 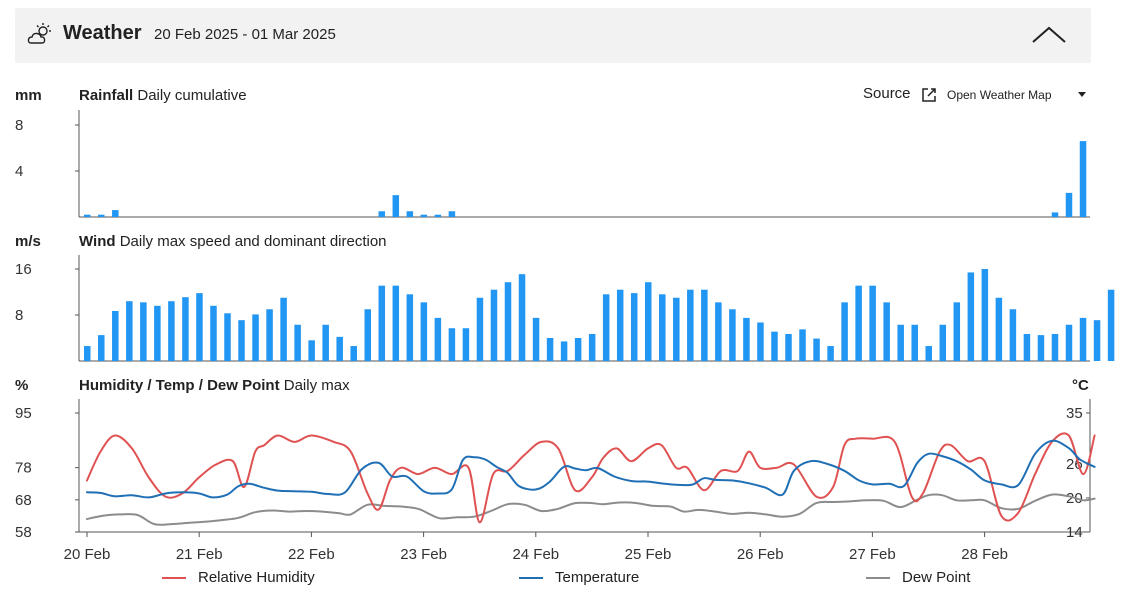 What do you see at coordinates (553, 35) in the screenshot?
I see `weather-header: Weather 20 Feb 2025 - 01 Mar 2025` at bounding box center [553, 35].